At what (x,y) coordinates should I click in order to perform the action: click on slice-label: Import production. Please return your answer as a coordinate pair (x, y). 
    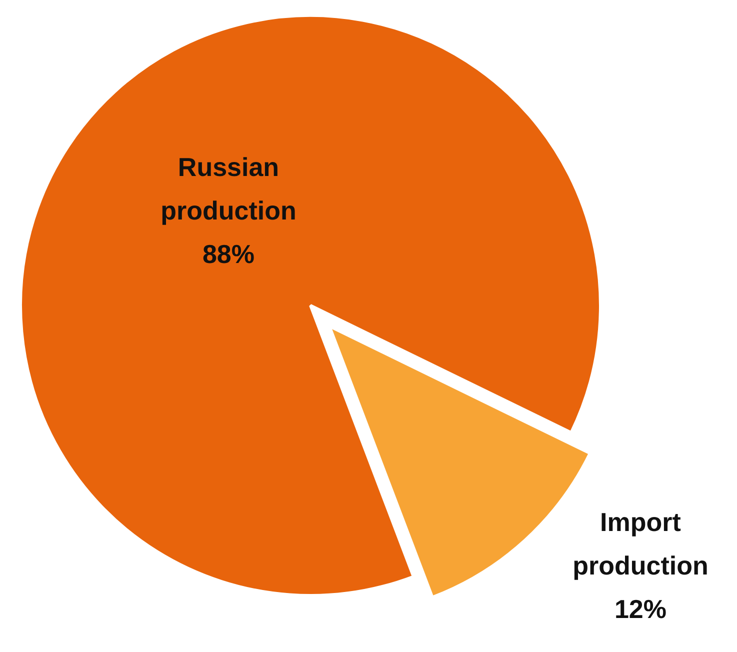
    Looking at the image, I should click on (640, 543).